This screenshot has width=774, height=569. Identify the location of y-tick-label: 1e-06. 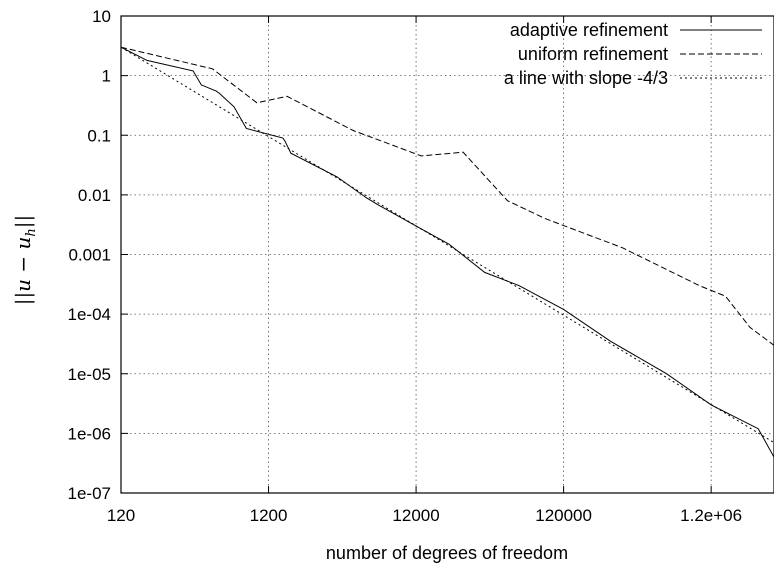
(89, 433).